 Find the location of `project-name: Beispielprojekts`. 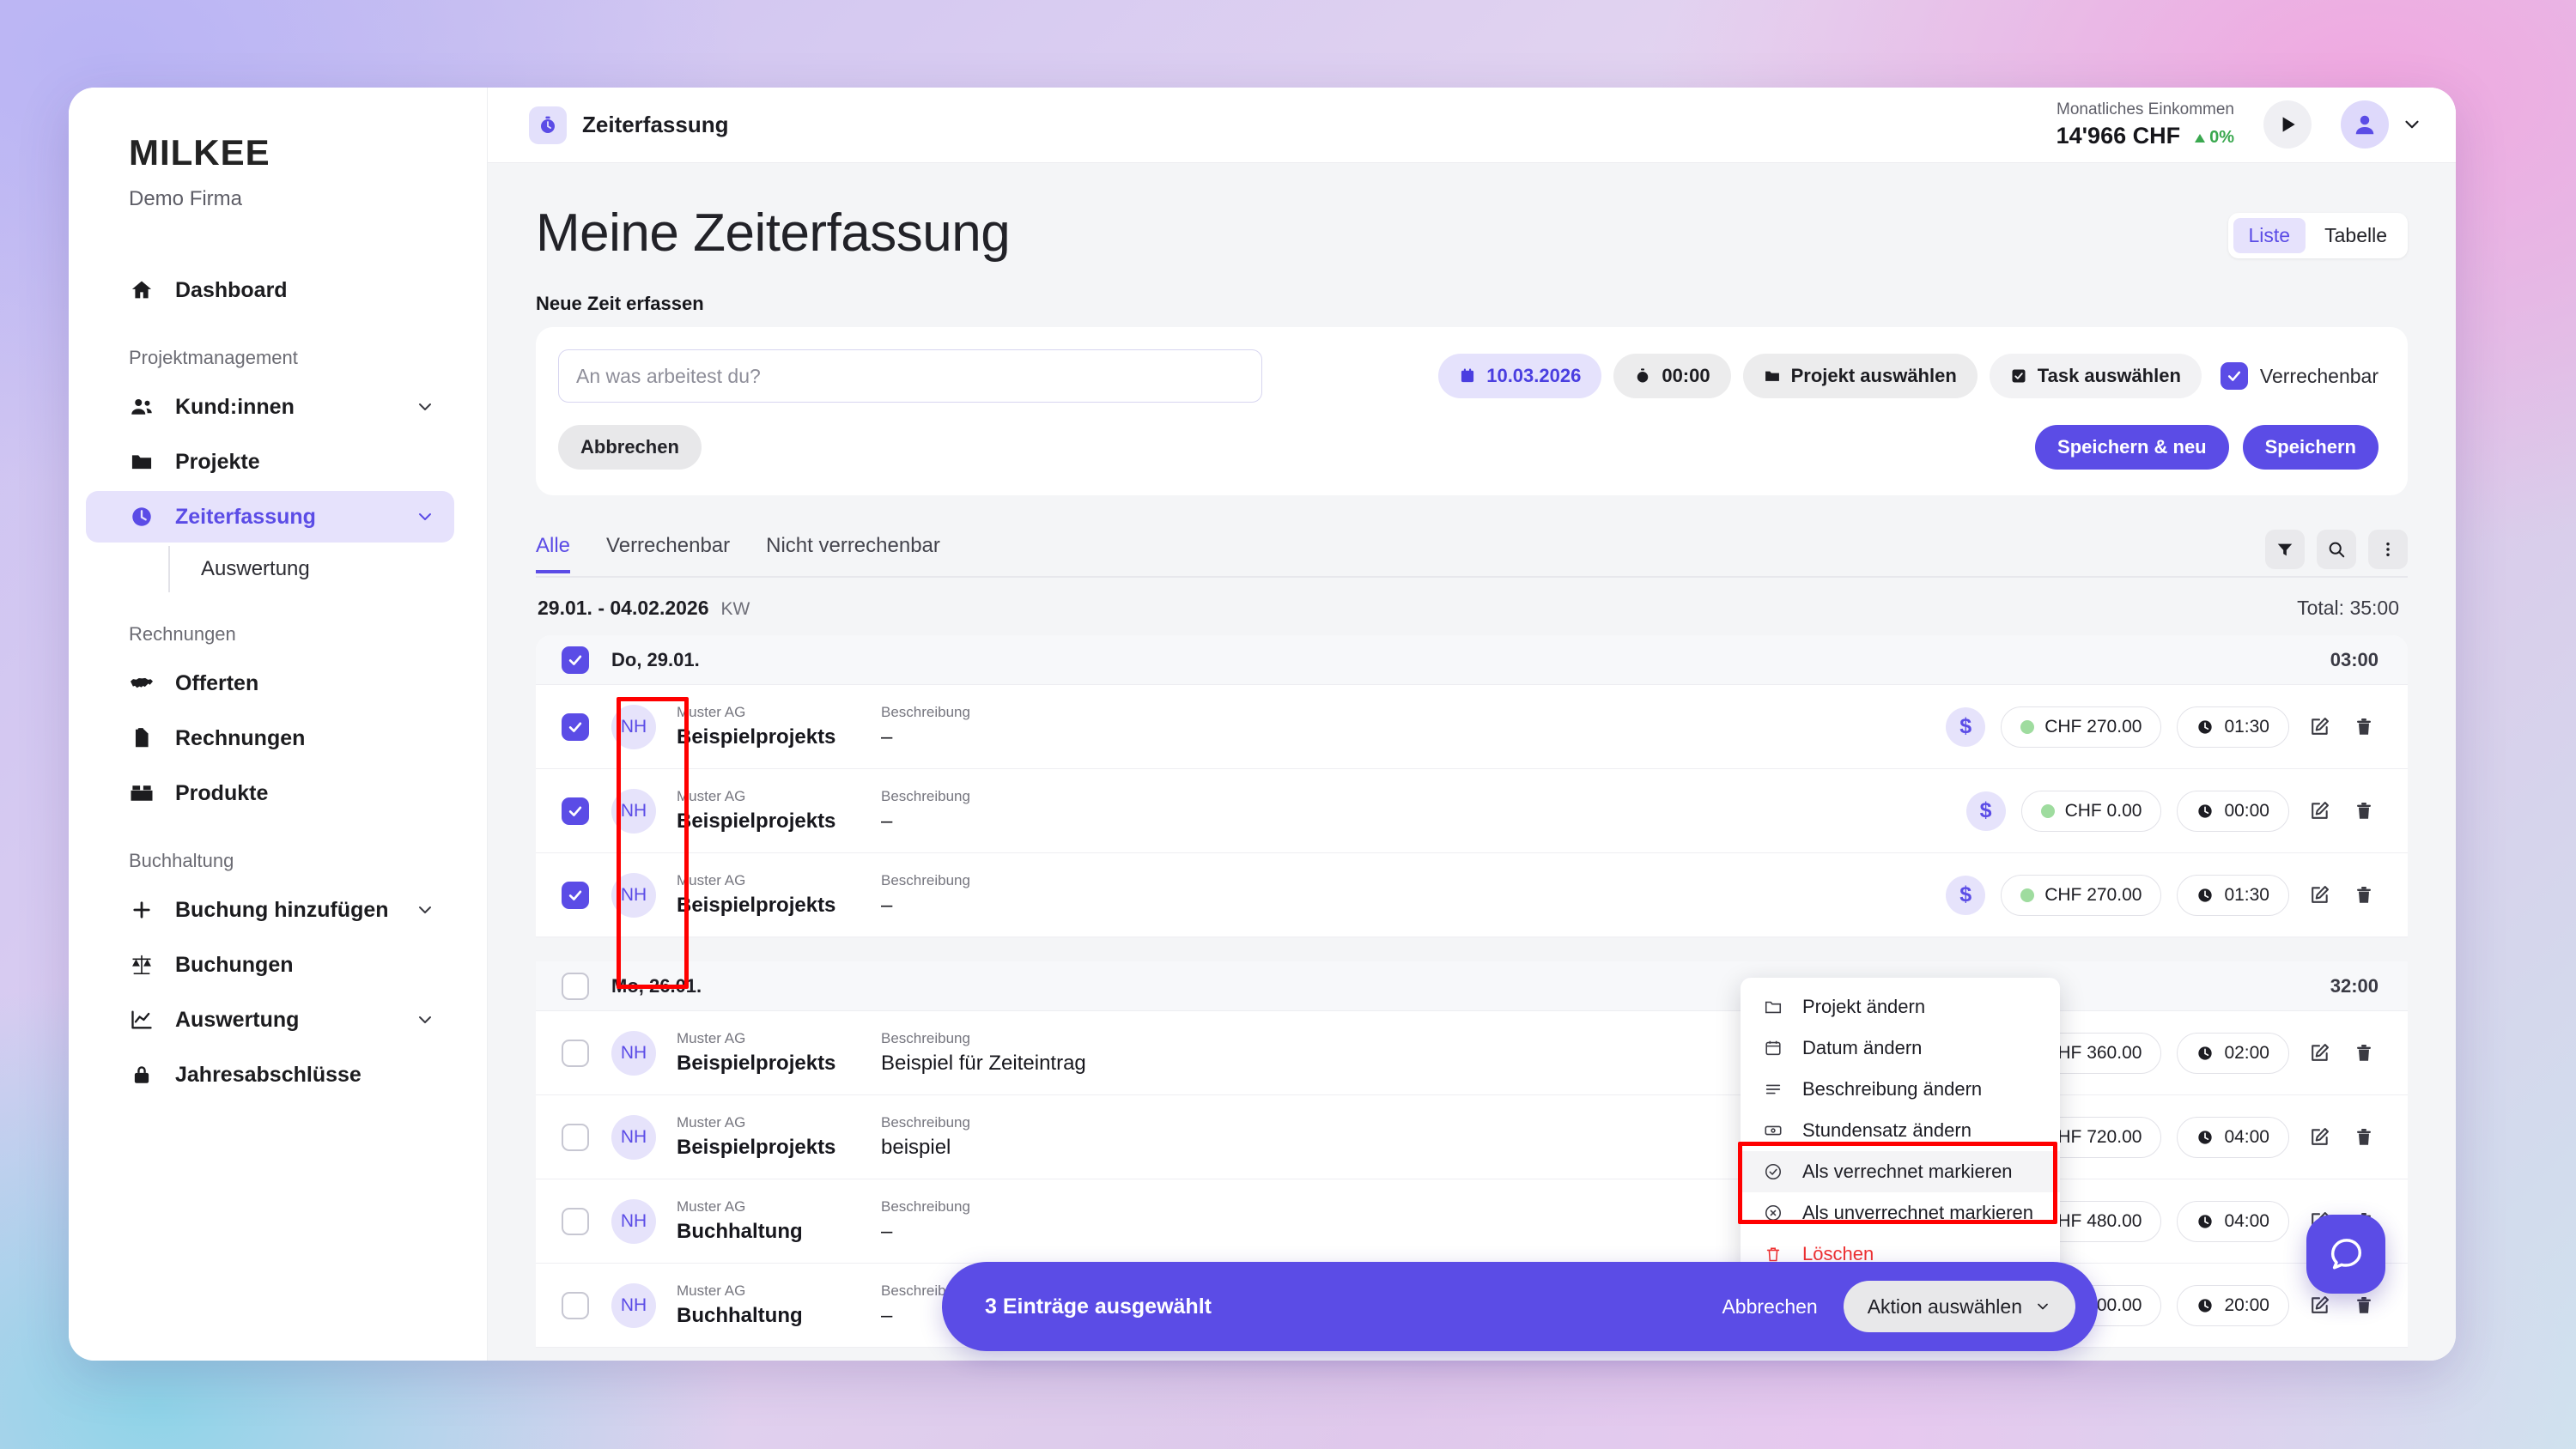

project-name: Beispielprojekts is located at coordinates (757, 905).